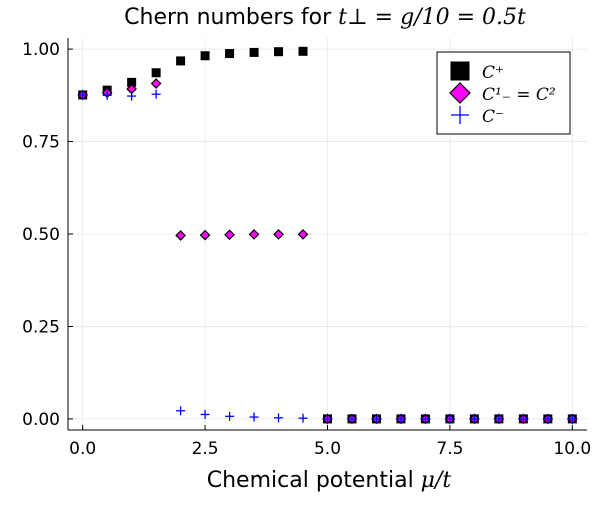  I want to click on x-axis-label: Chemical potential μ/t, so click(329, 480).